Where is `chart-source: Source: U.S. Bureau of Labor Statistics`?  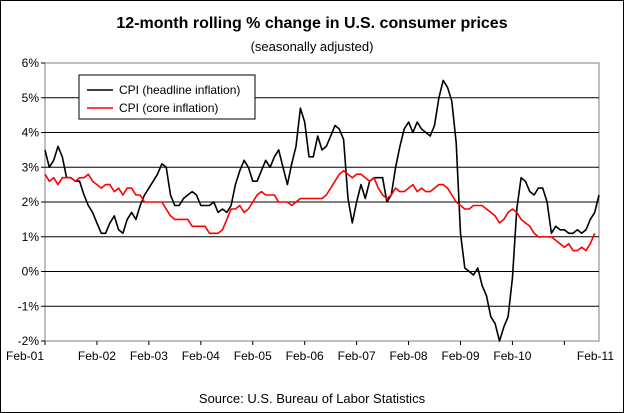 chart-source: Source: U.S. Bureau of Labor Statistics is located at coordinates (312, 398).